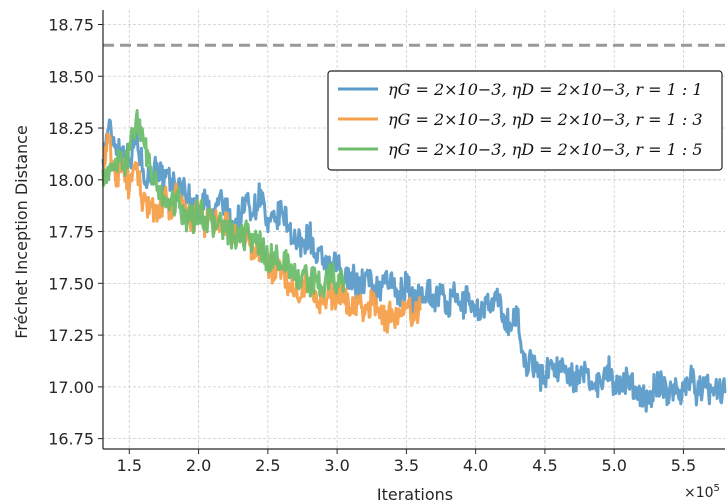 This screenshot has height=504, width=727. Describe the element at coordinates (415, 494) in the screenshot. I see `x-axis-label: Iterations` at that location.